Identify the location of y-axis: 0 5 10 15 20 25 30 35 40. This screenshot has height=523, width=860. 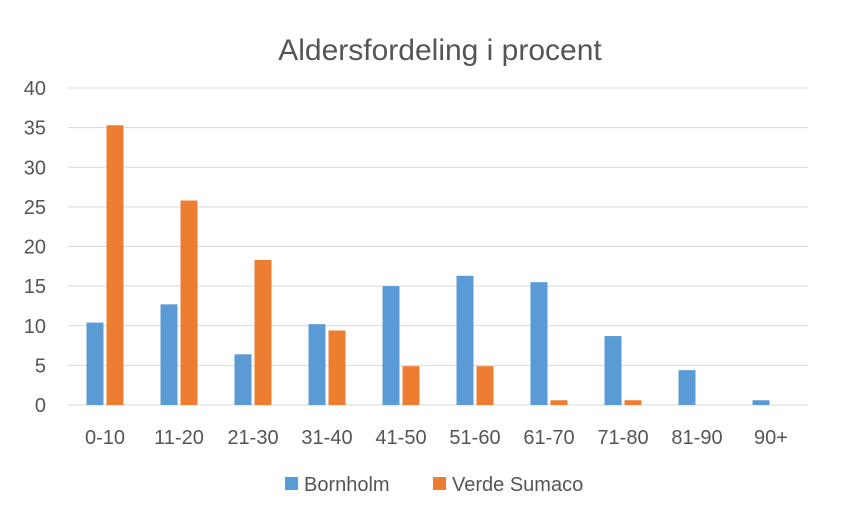
(35, 247).